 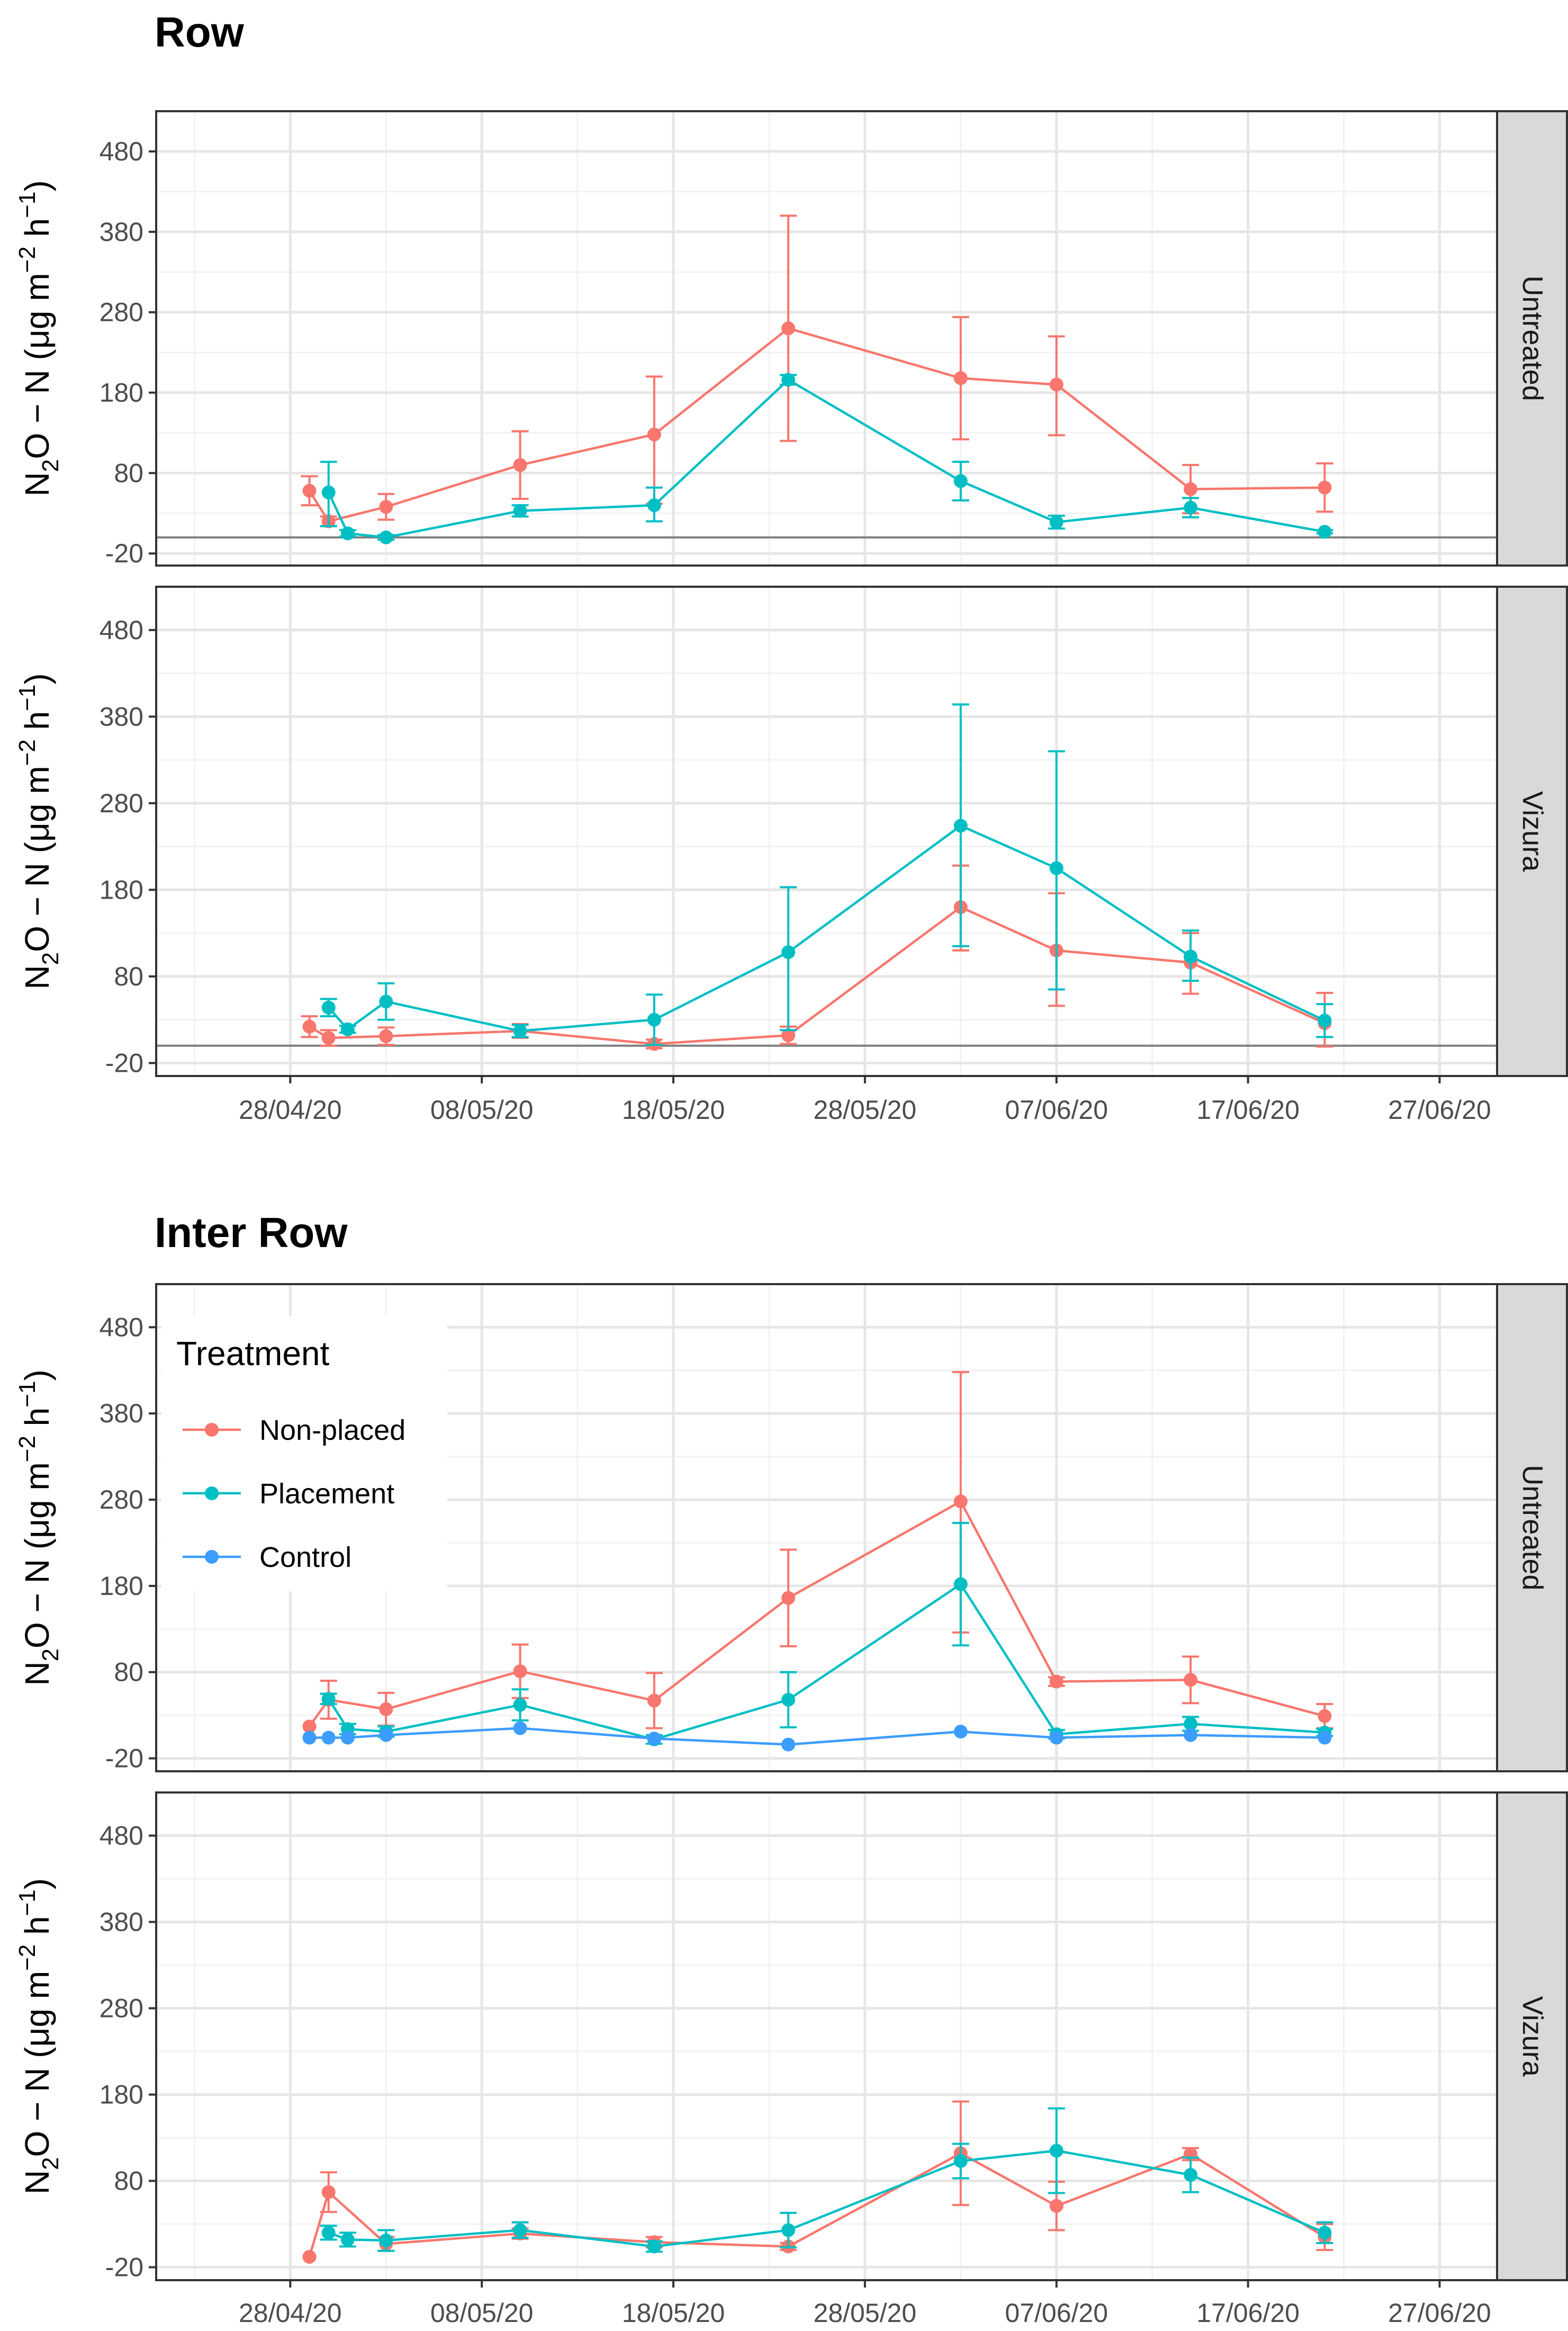 I want to click on y-axis-title-part: ), so click(x=37, y=1883).